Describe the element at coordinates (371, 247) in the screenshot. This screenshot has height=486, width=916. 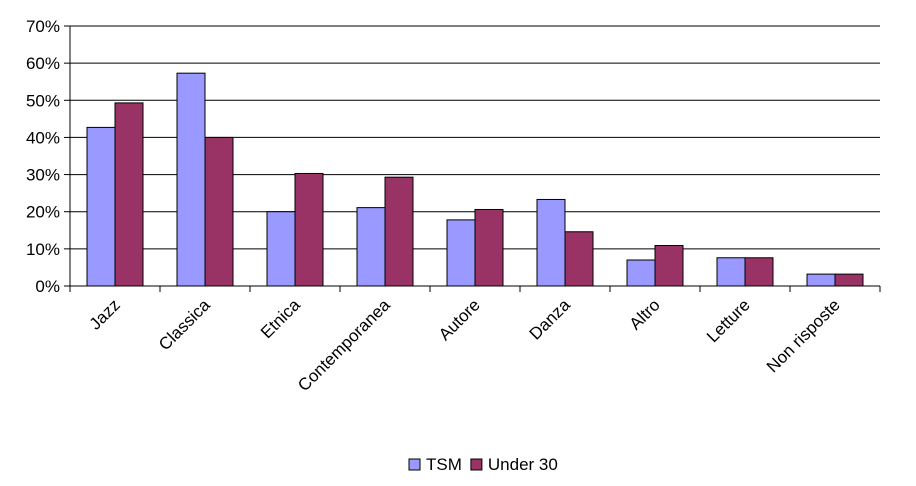
I see `bar-tsm-contemporanea` at that location.